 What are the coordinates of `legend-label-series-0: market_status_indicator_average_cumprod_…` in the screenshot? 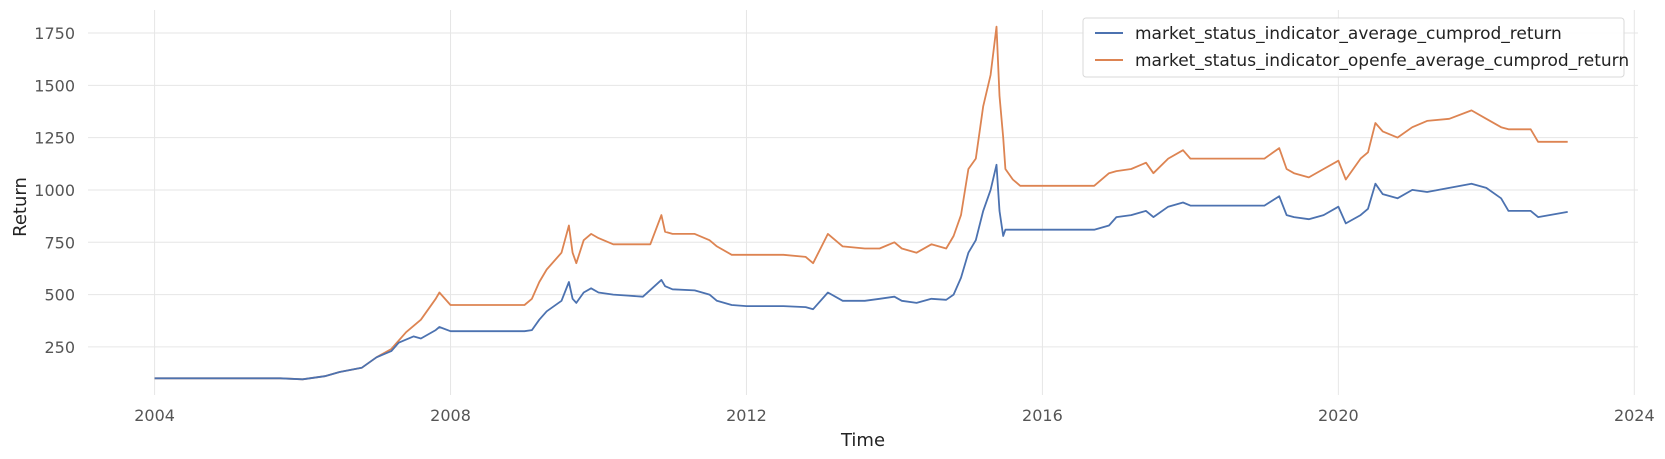 It's located at (1348, 34).